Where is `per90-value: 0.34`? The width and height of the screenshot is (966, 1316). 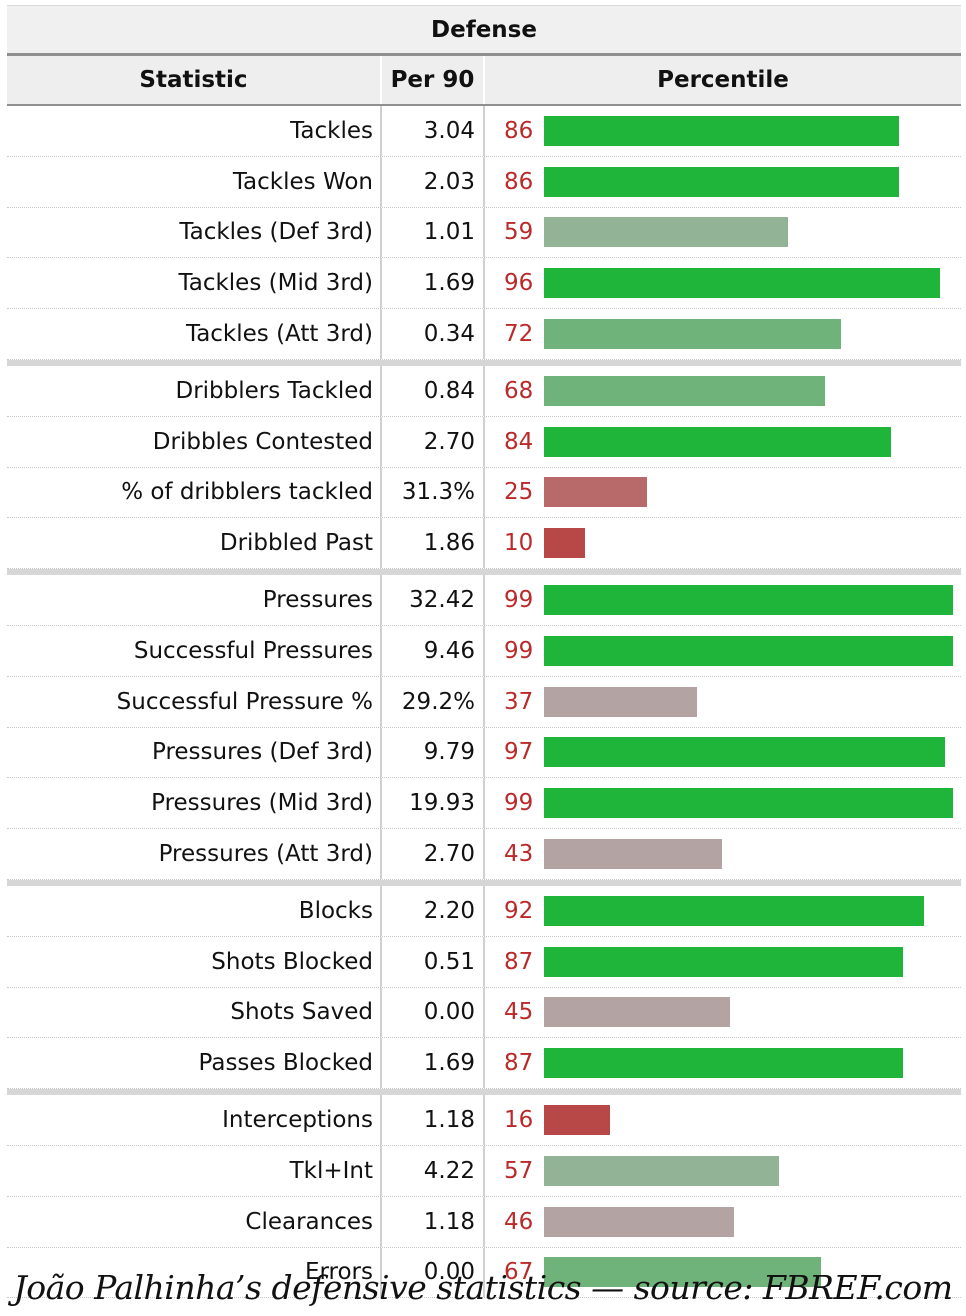
per90-value: 0.34 is located at coordinates (432, 334).